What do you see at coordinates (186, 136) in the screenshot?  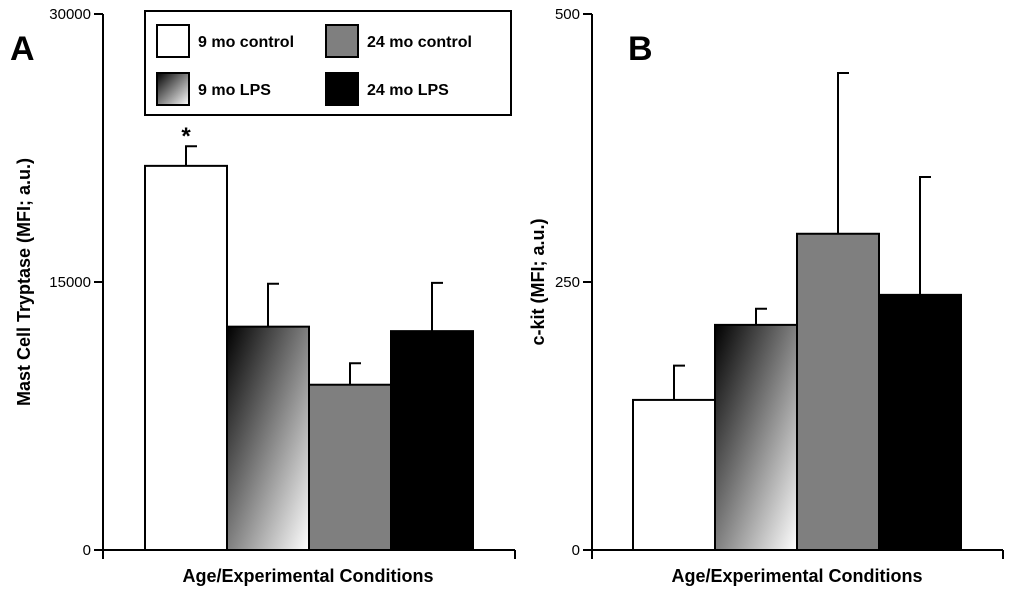 I see `panel-a-significance-marker: *` at bounding box center [186, 136].